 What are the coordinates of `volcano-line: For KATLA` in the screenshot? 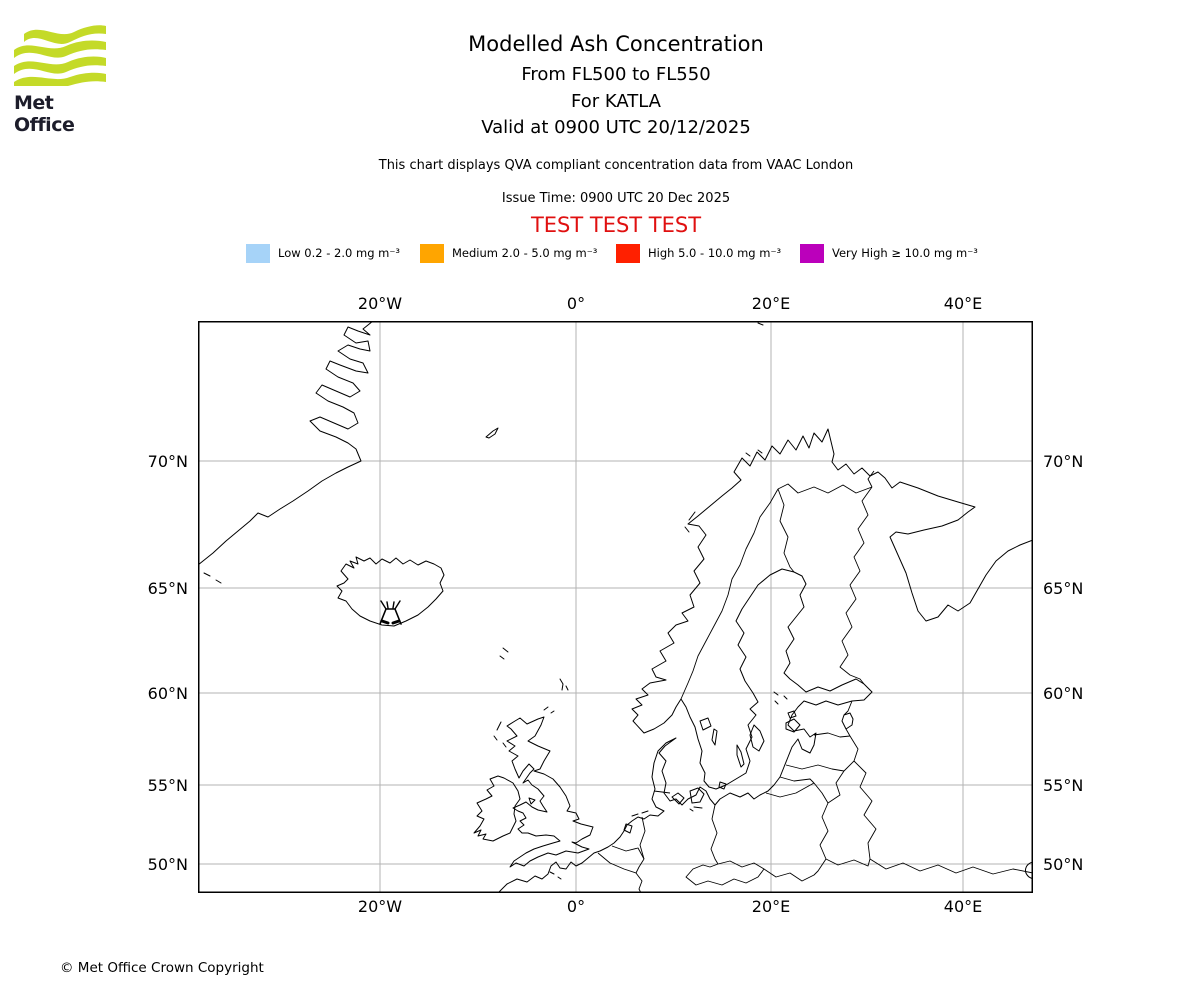 It's located at (616, 101).